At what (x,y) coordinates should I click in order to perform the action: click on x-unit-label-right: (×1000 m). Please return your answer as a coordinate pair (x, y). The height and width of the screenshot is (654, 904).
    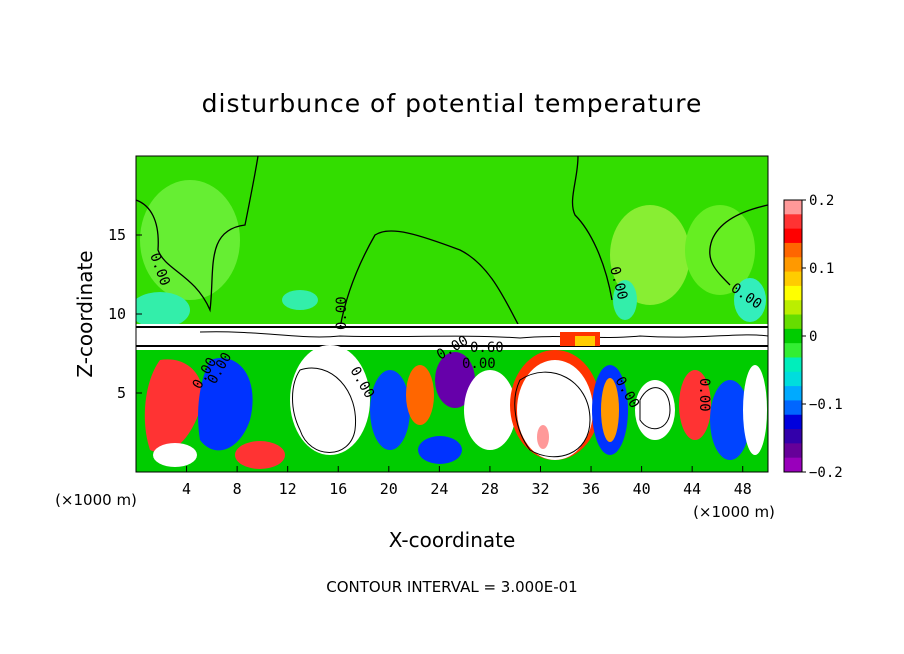
    Looking at the image, I should click on (734, 512).